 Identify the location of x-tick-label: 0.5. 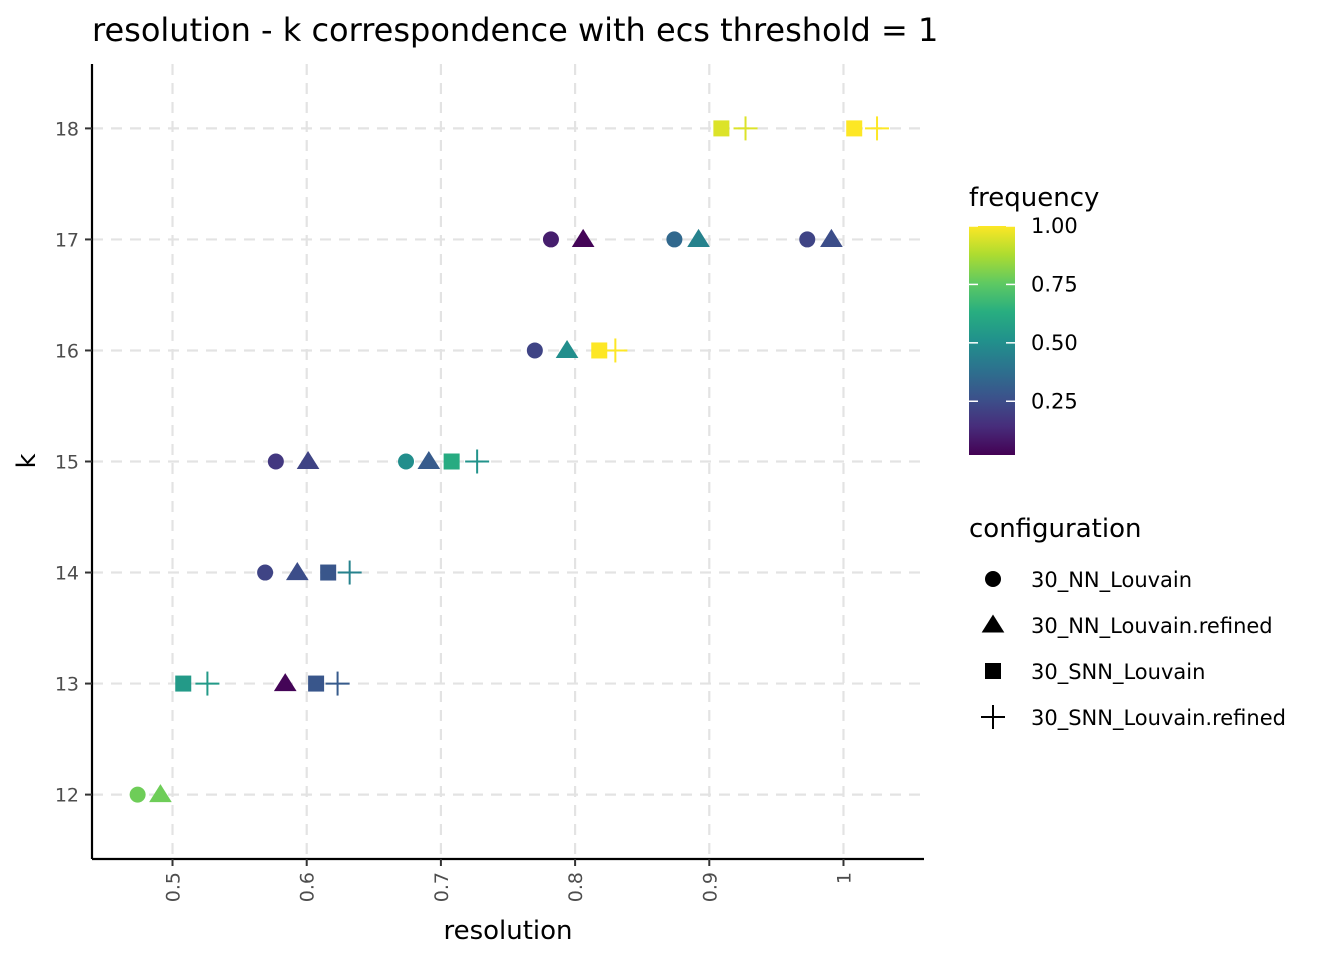
(174, 887).